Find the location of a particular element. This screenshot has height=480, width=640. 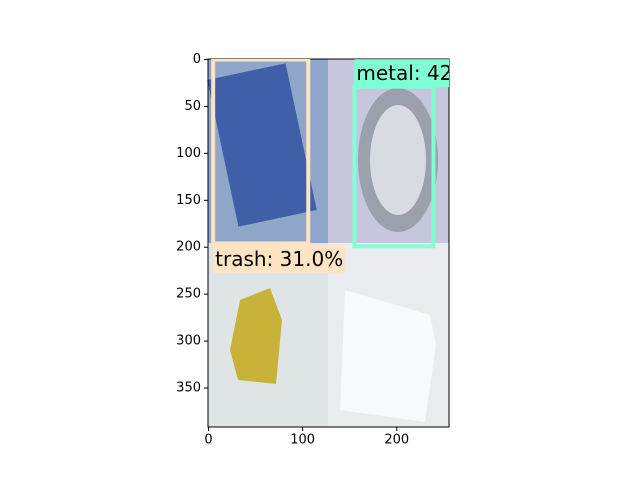

y-tick-label: 50 is located at coordinates (192, 106).